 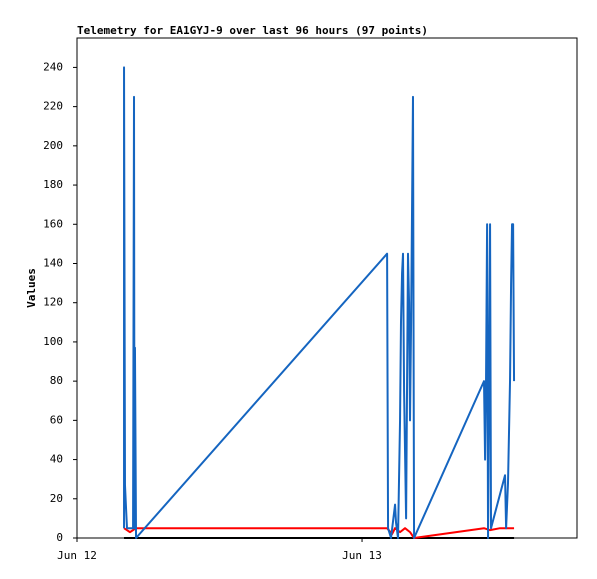 I want to click on y-tick-label: 100, so click(x=53, y=341).